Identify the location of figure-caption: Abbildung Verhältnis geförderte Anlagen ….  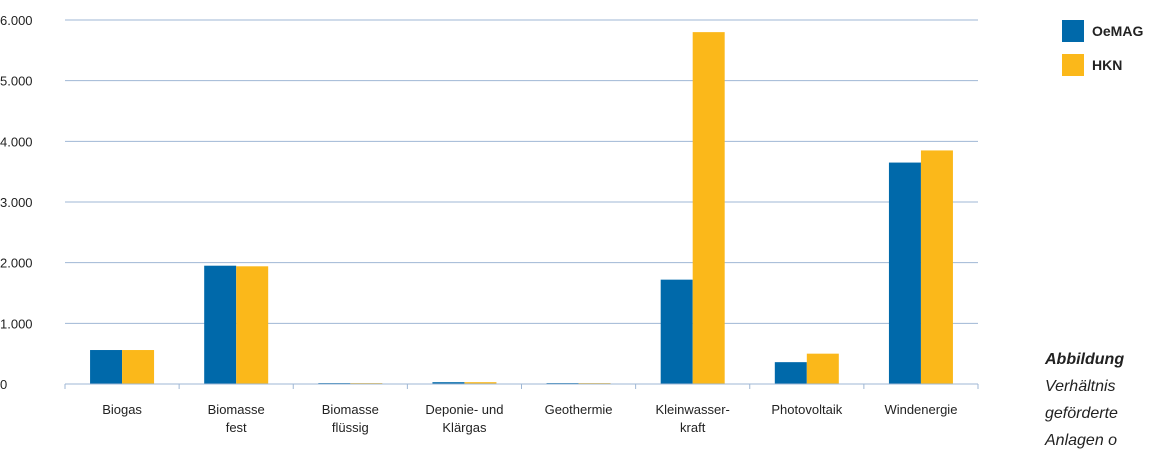
(1103, 400).